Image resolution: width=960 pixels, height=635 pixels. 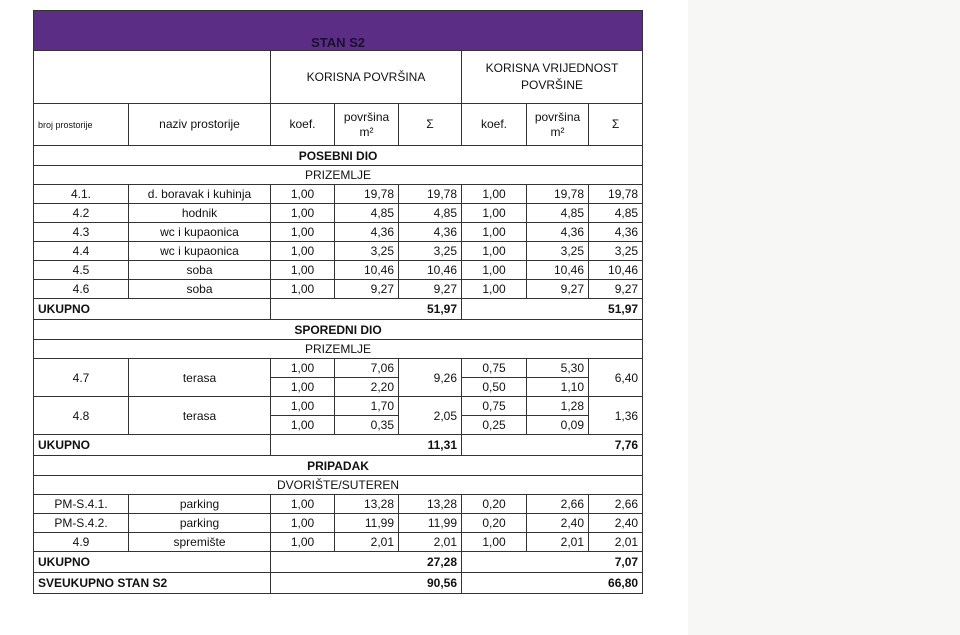 What do you see at coordinates (557, 523) in the screenshot?
I see `area: 2,40` at bounding box center [557, 523].